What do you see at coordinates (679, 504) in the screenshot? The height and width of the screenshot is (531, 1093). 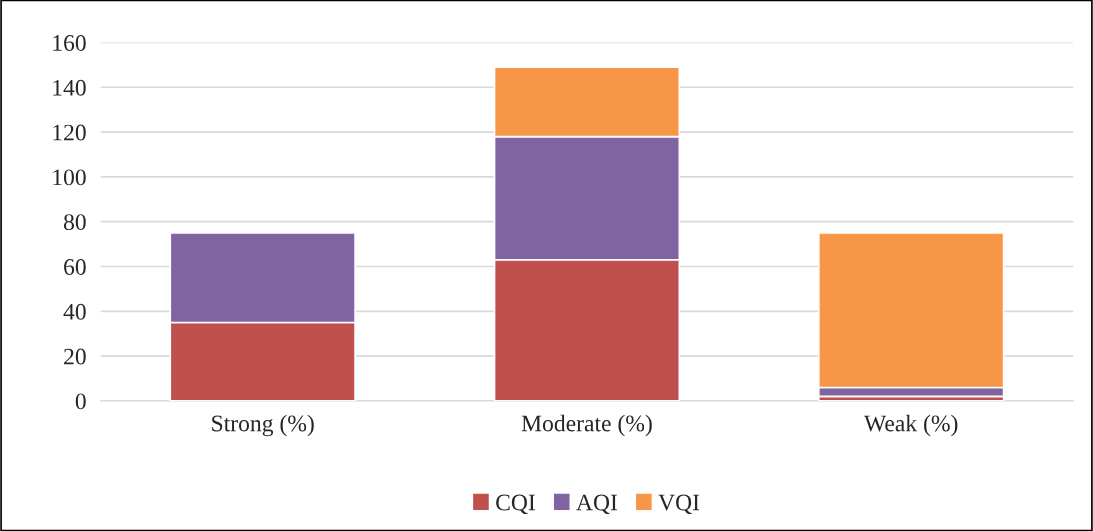 I see `legend-label: VQI` at bounding box center [679, 504].